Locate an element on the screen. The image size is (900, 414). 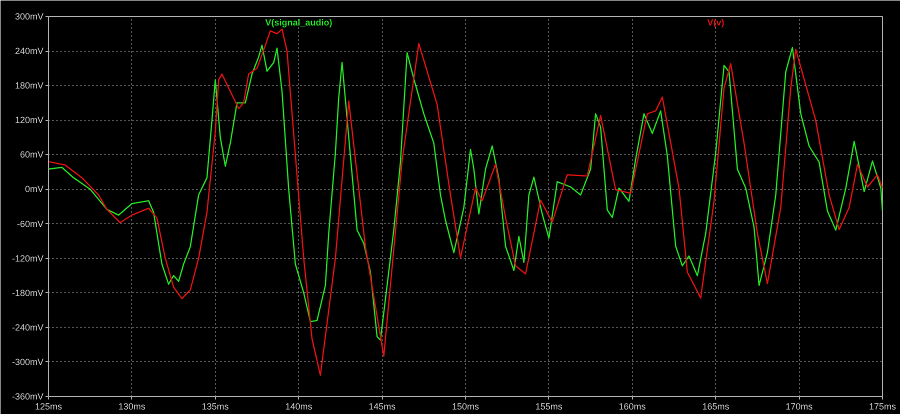
x-tick-label: 135ms is located at coordinates (216, 407).